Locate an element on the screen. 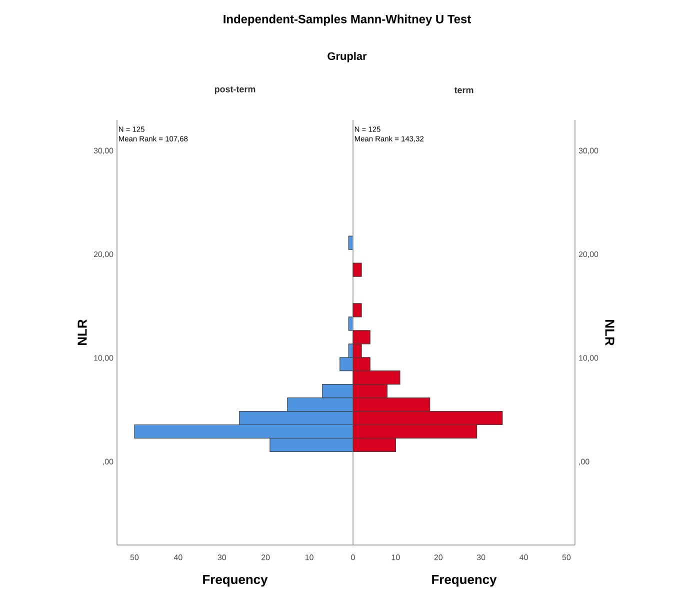 The width and height of the screenshot is (694, 616). chart-title: Independent-Samples Mann-Whitney U Test is located at coordinates (347, 20).